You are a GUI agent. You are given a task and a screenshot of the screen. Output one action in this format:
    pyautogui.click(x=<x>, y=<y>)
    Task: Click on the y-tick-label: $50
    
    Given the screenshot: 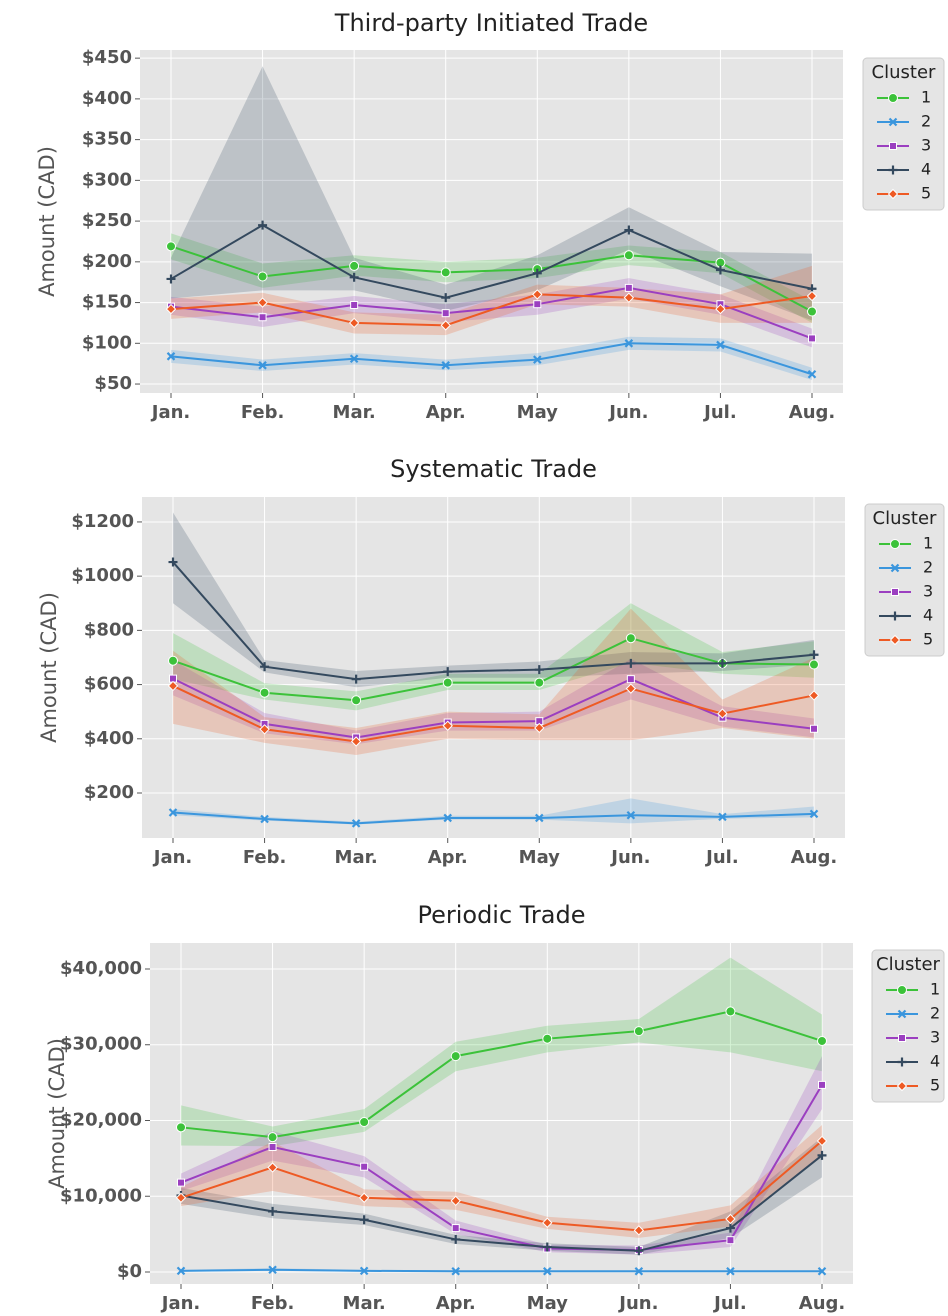 What is the action you would take?
    pyautogui.click(x=113, y=383)
    